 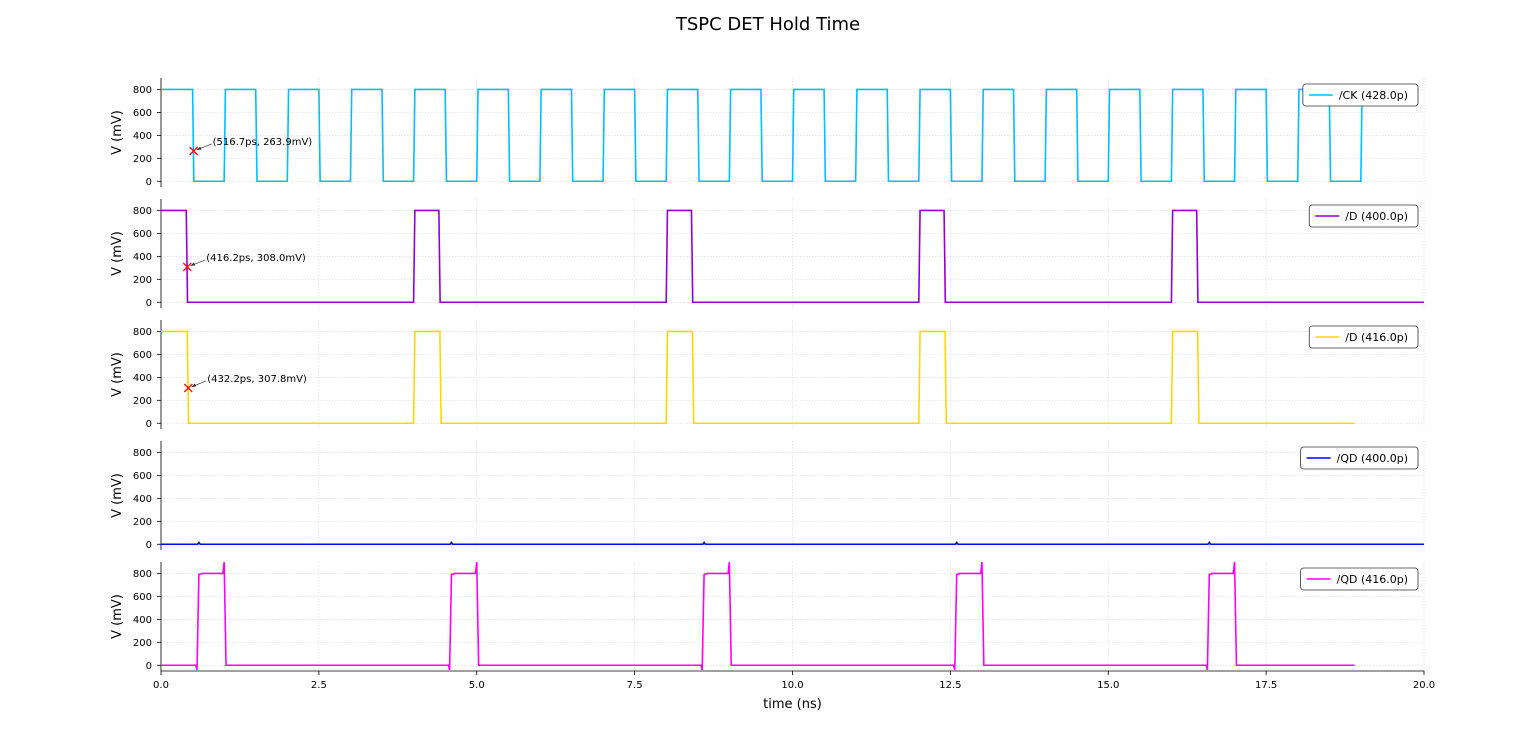 What do you see at coordinates (1372, 458) in the screenshot?
I see `legend-label: /QD (400.0p)` at bounding box center [1372, 458].